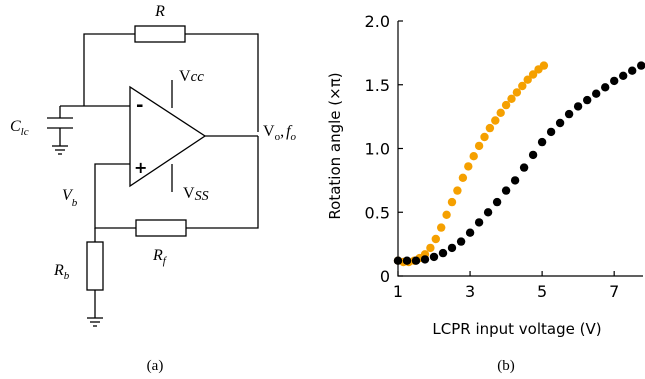 Image resolution: width=645 pixels, height=379 pixels. What do you see at coordinates (95, 322) in the screenshot?
I see `ground-symbol-rb` at bounding box center [95, 322].